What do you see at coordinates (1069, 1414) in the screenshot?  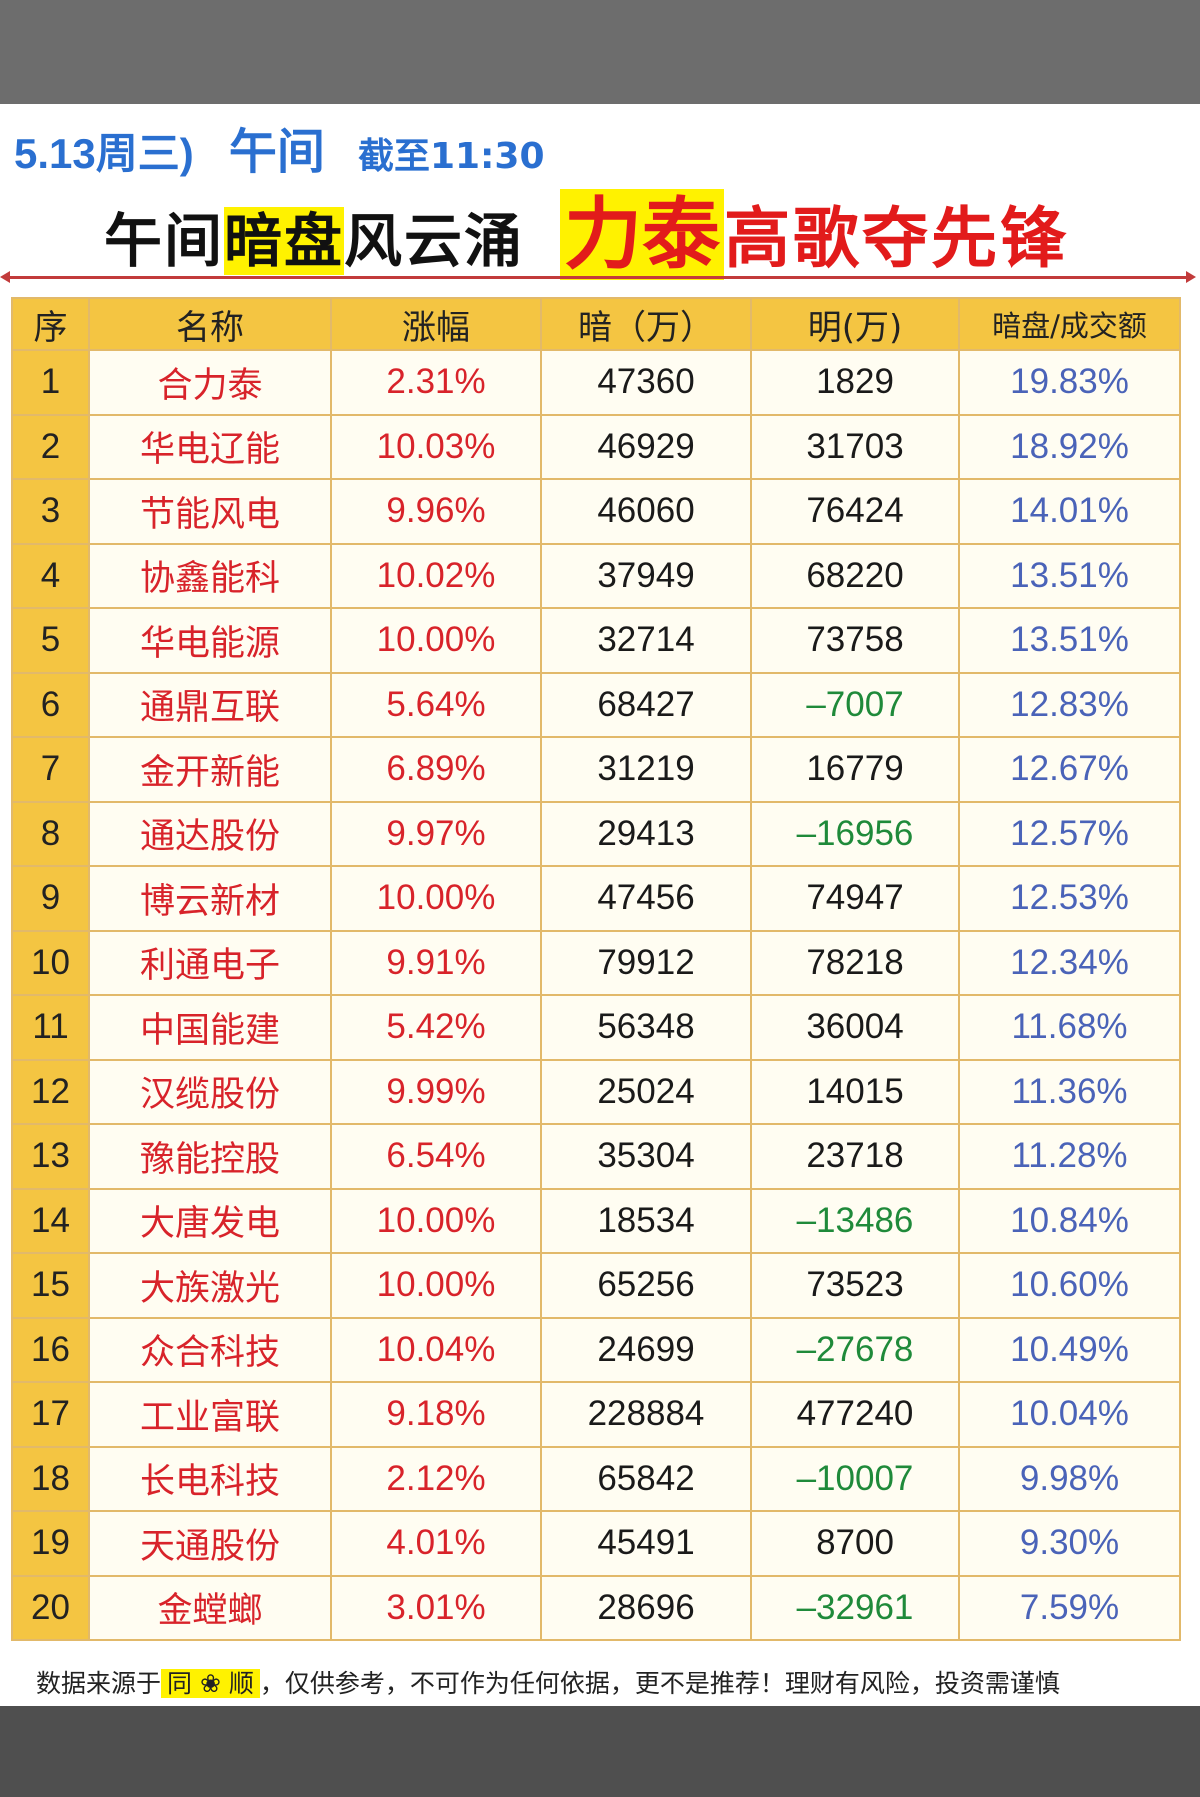 I see `dark-pool-ratio: 10.04%` at bounding box center [1069, 1414].